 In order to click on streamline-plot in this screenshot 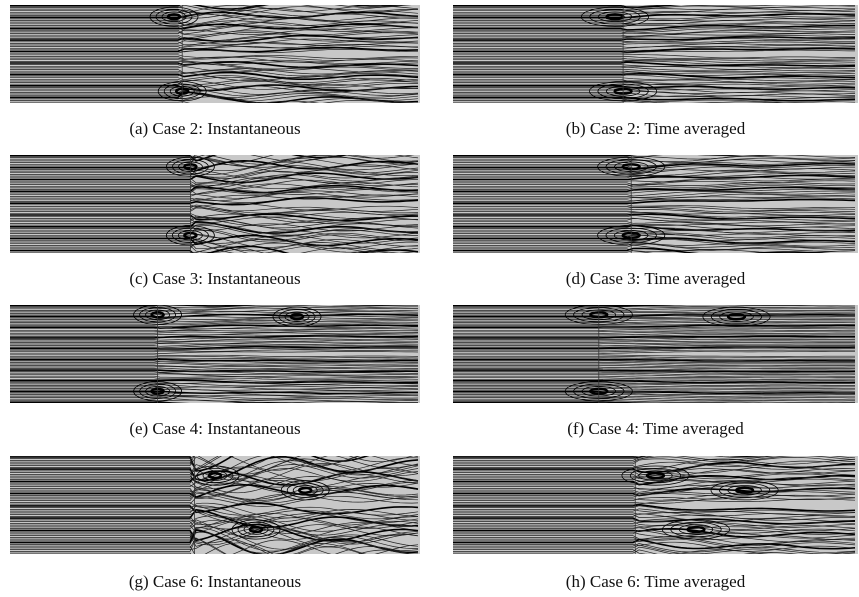, I will do `click(215, 54)`.